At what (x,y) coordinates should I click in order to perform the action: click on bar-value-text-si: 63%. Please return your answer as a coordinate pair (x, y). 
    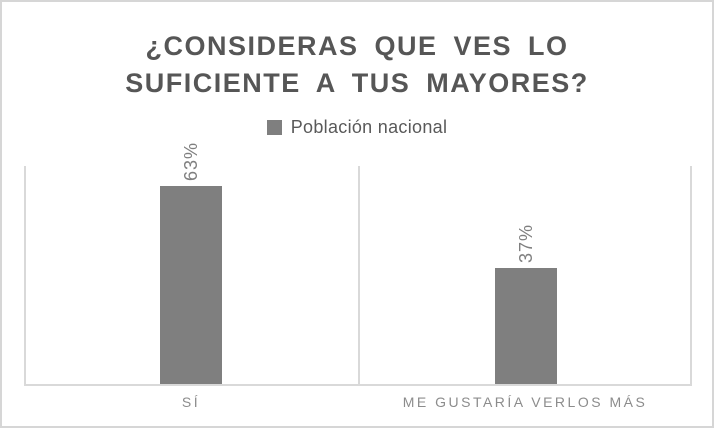
    Looking at the image, I should click on (190, 161).